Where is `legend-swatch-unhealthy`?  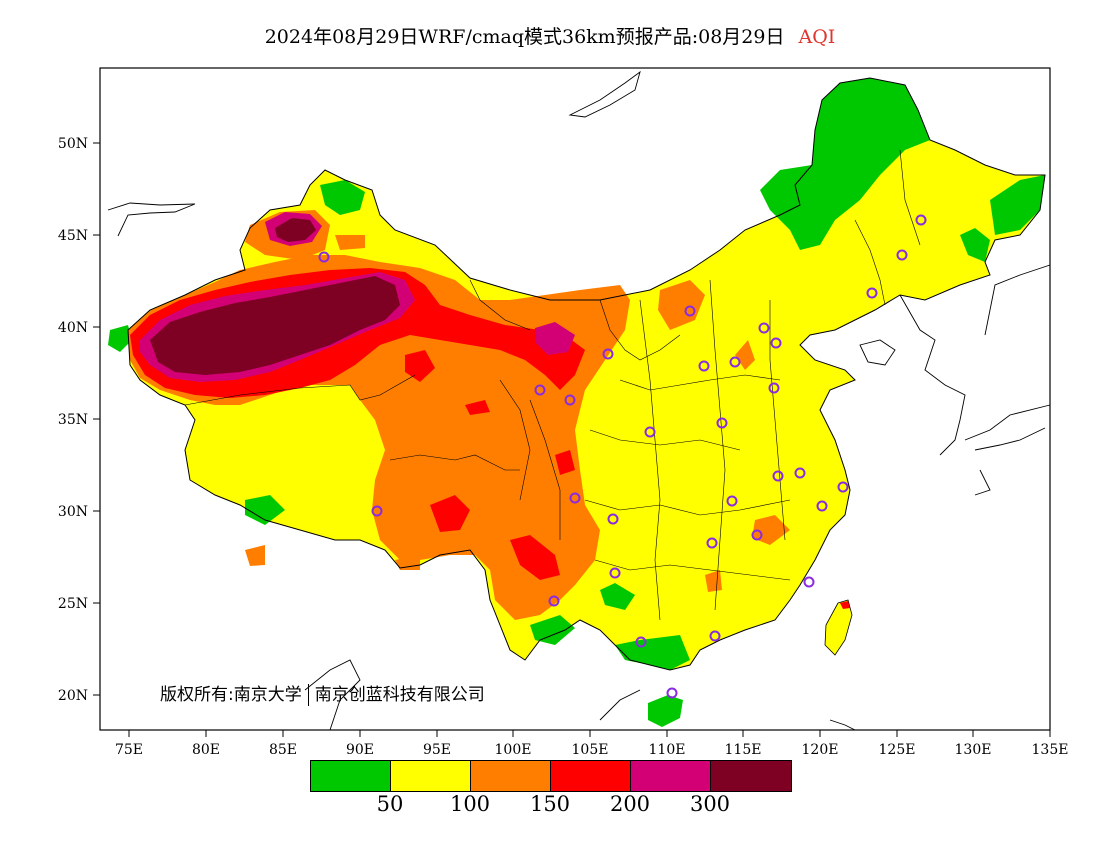 legend-swatch-unhealthy is located at coordinates (591, 776).